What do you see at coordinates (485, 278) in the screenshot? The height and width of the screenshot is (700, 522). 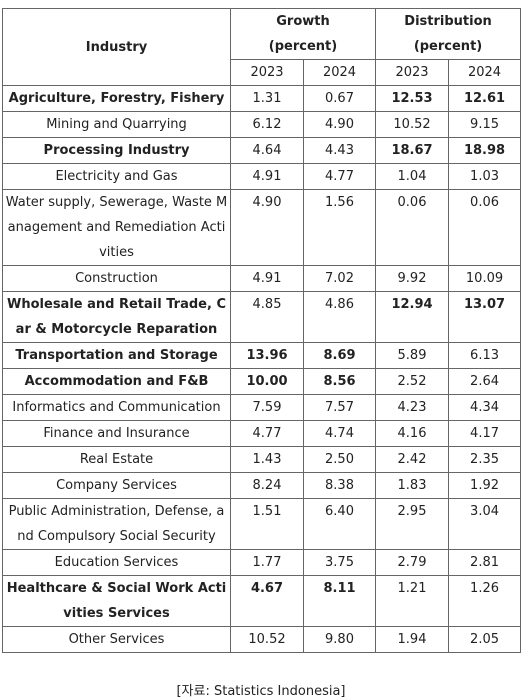 I see `distribution-cell: 10.09` at bounding box center [485, 278].